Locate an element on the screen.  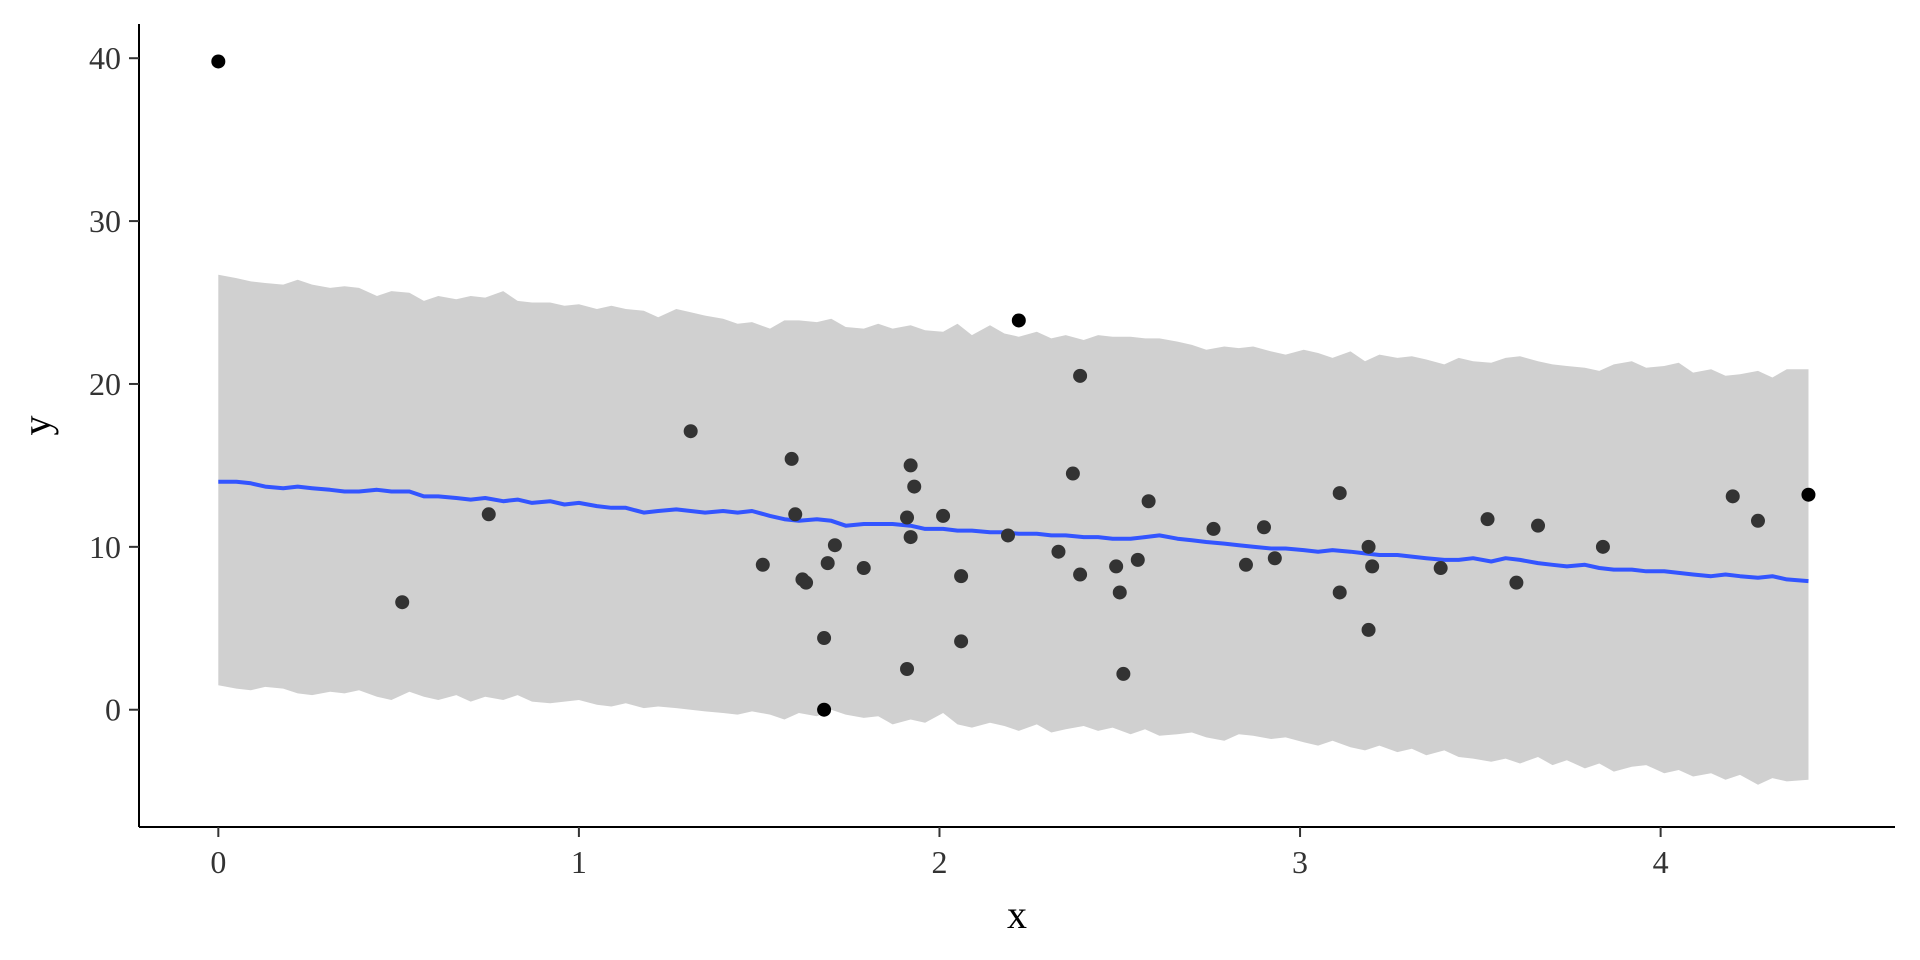
x-tick-label: 2 is located at coordinates (939, 862).